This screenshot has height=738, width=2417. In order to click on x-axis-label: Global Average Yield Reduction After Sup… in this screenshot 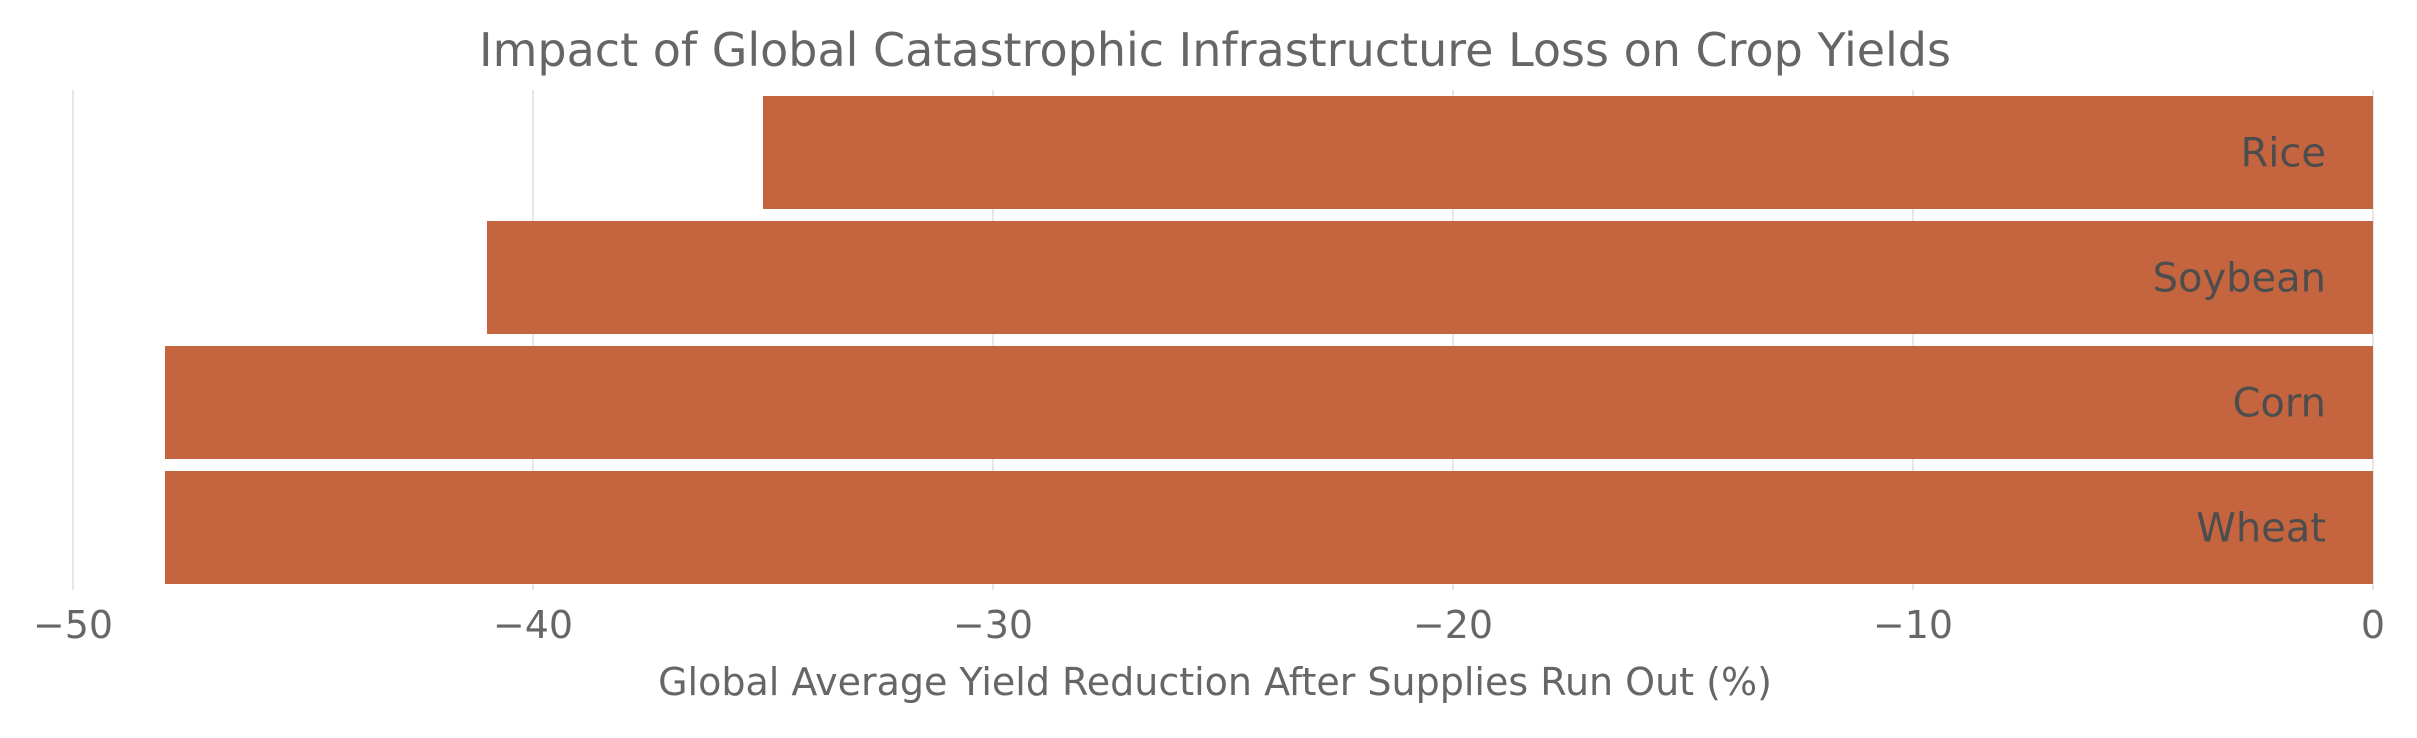, I will do `click(1215, 682)`.